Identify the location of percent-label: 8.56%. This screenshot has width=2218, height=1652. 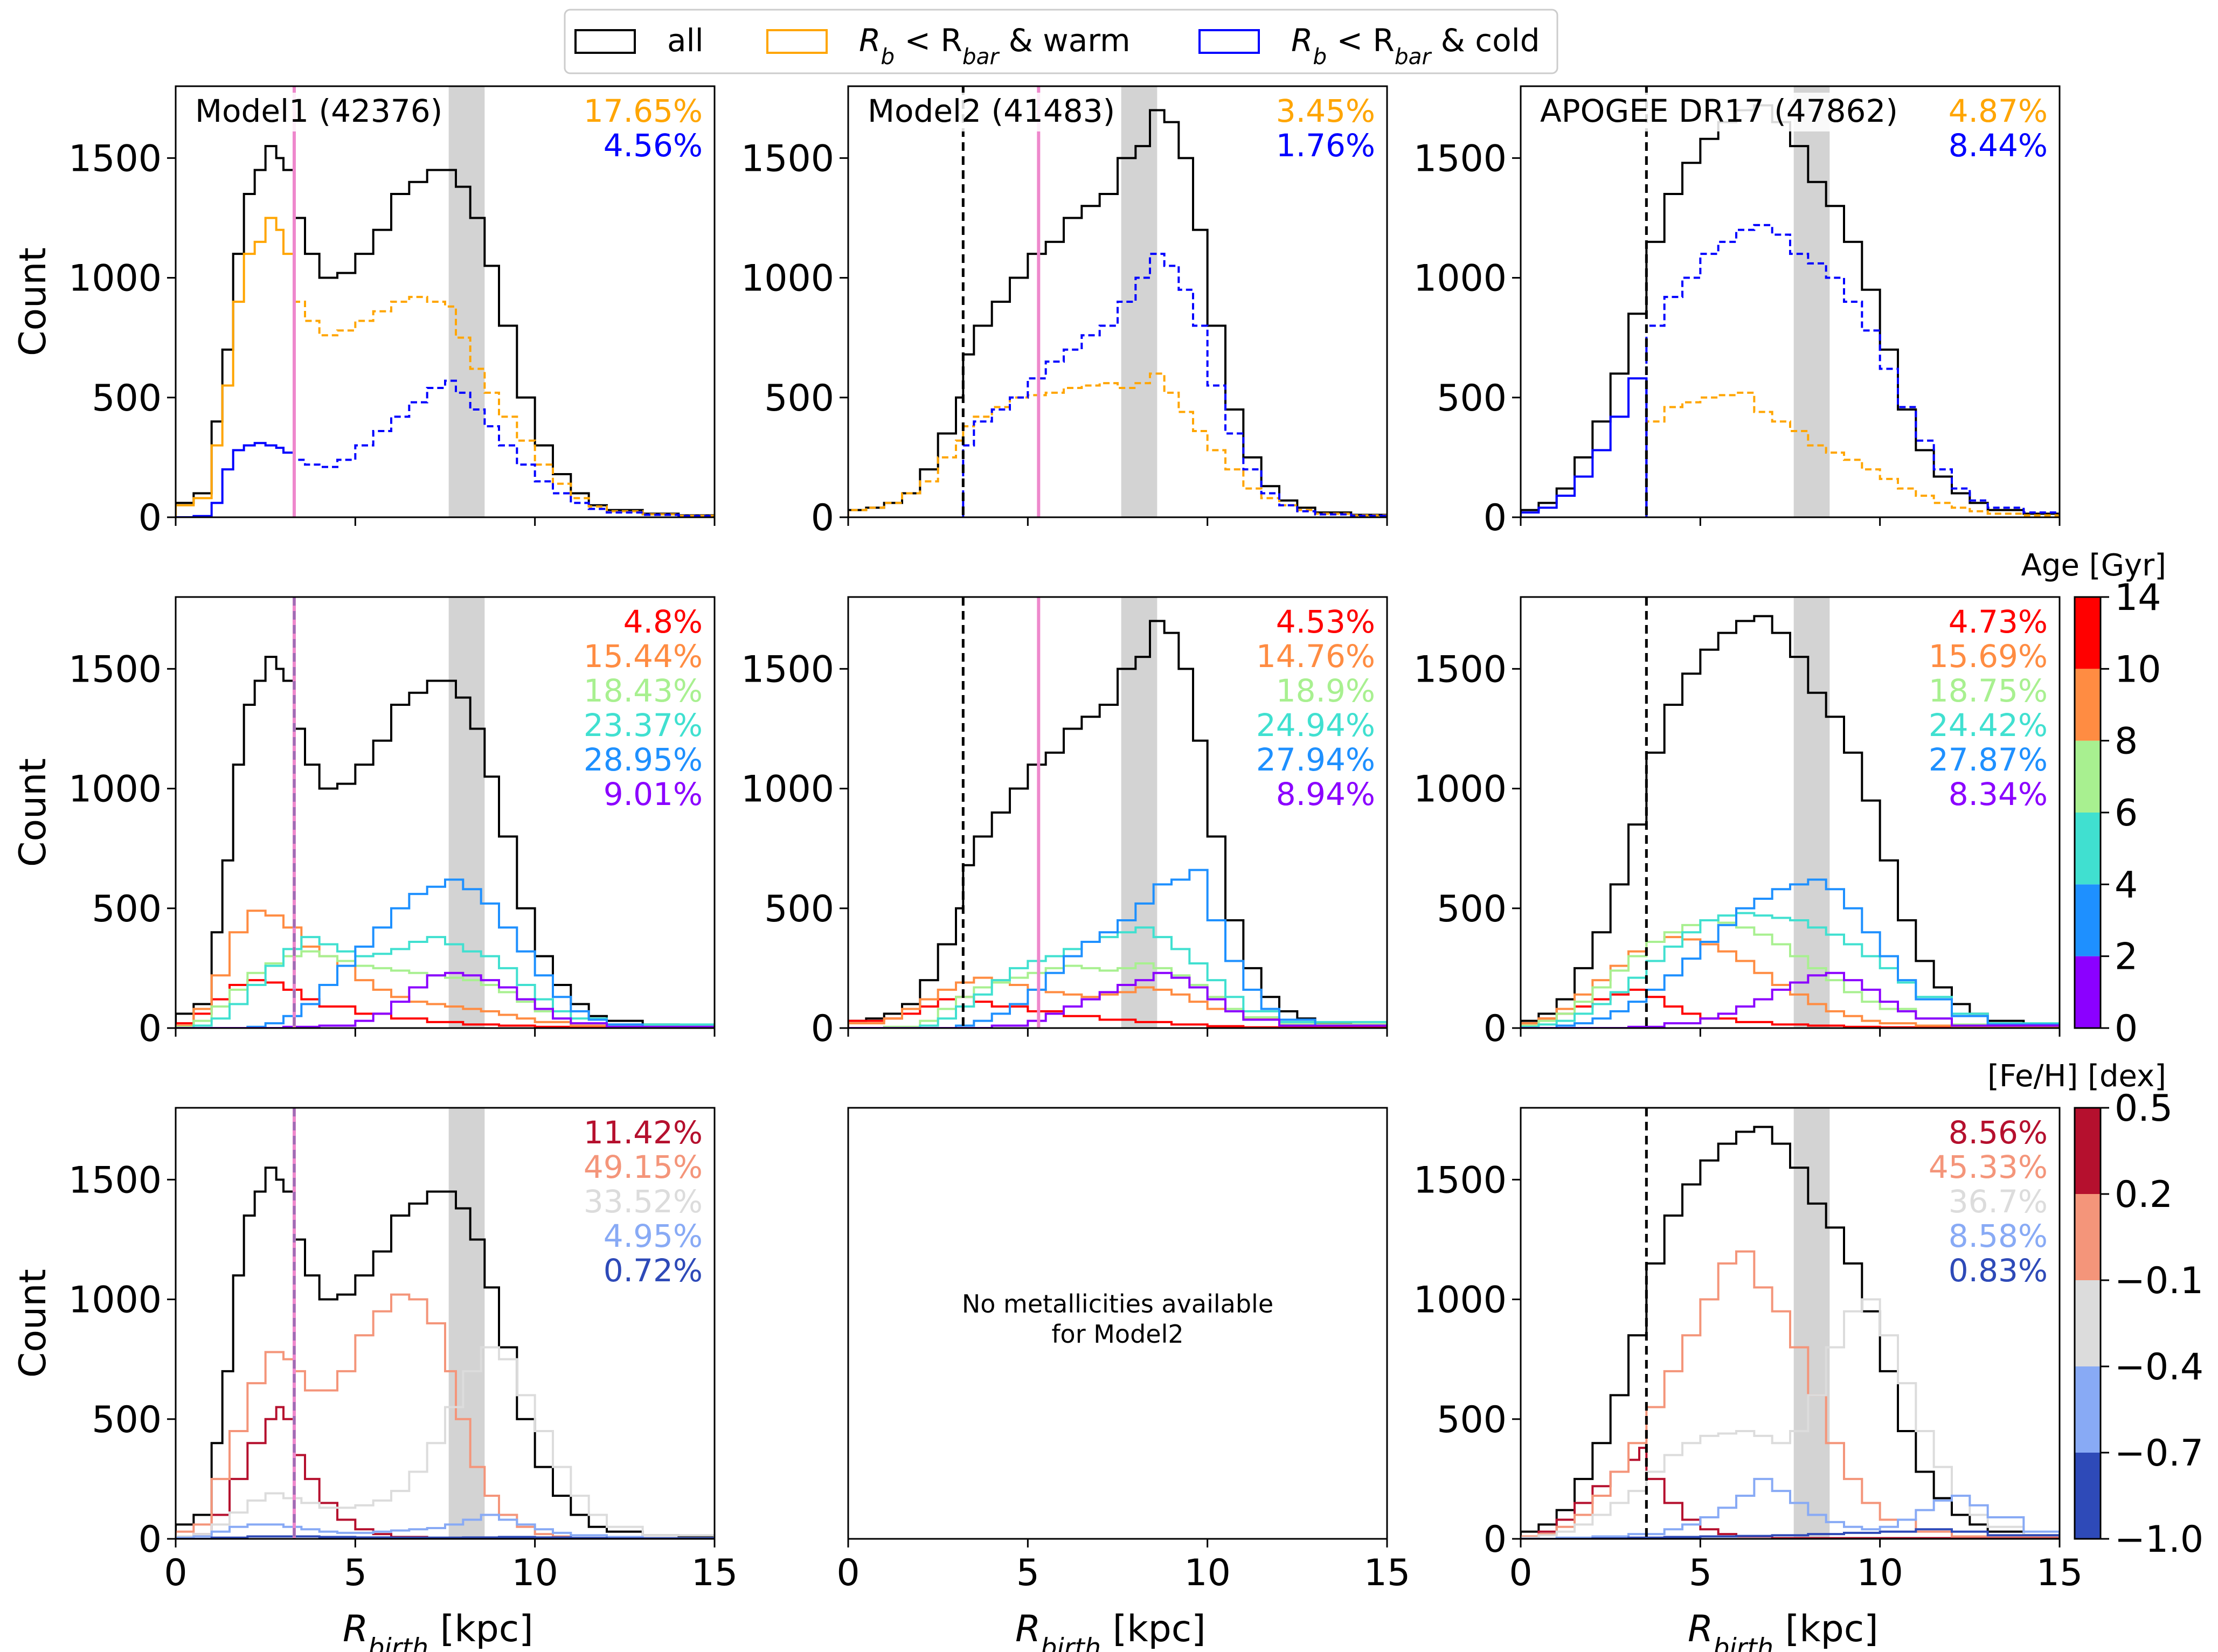
(1998, 1132).